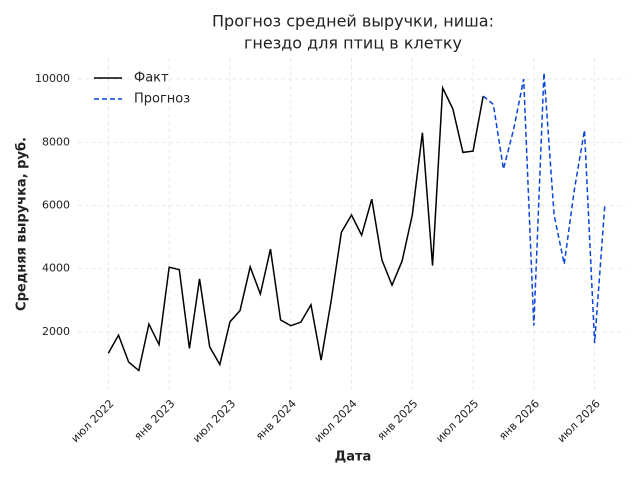 The width and height of the screenshot is (640, 480). What do you see at coordinates (56, 268) in the screenshot?
I see `y-tick-label: 4000` at bounding box center [56, 268].